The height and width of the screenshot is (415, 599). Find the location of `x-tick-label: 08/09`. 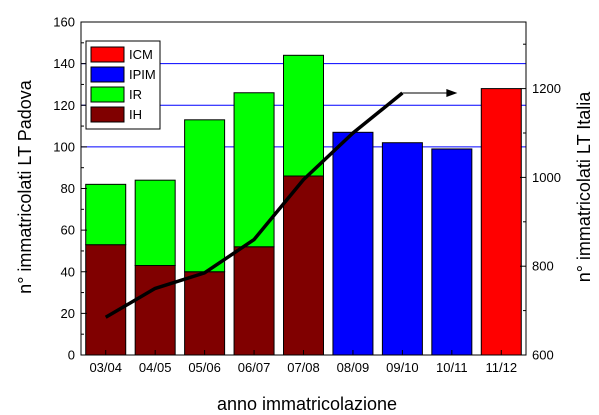

x-tick-label: 08/09 is located at coordinates (353, 367).